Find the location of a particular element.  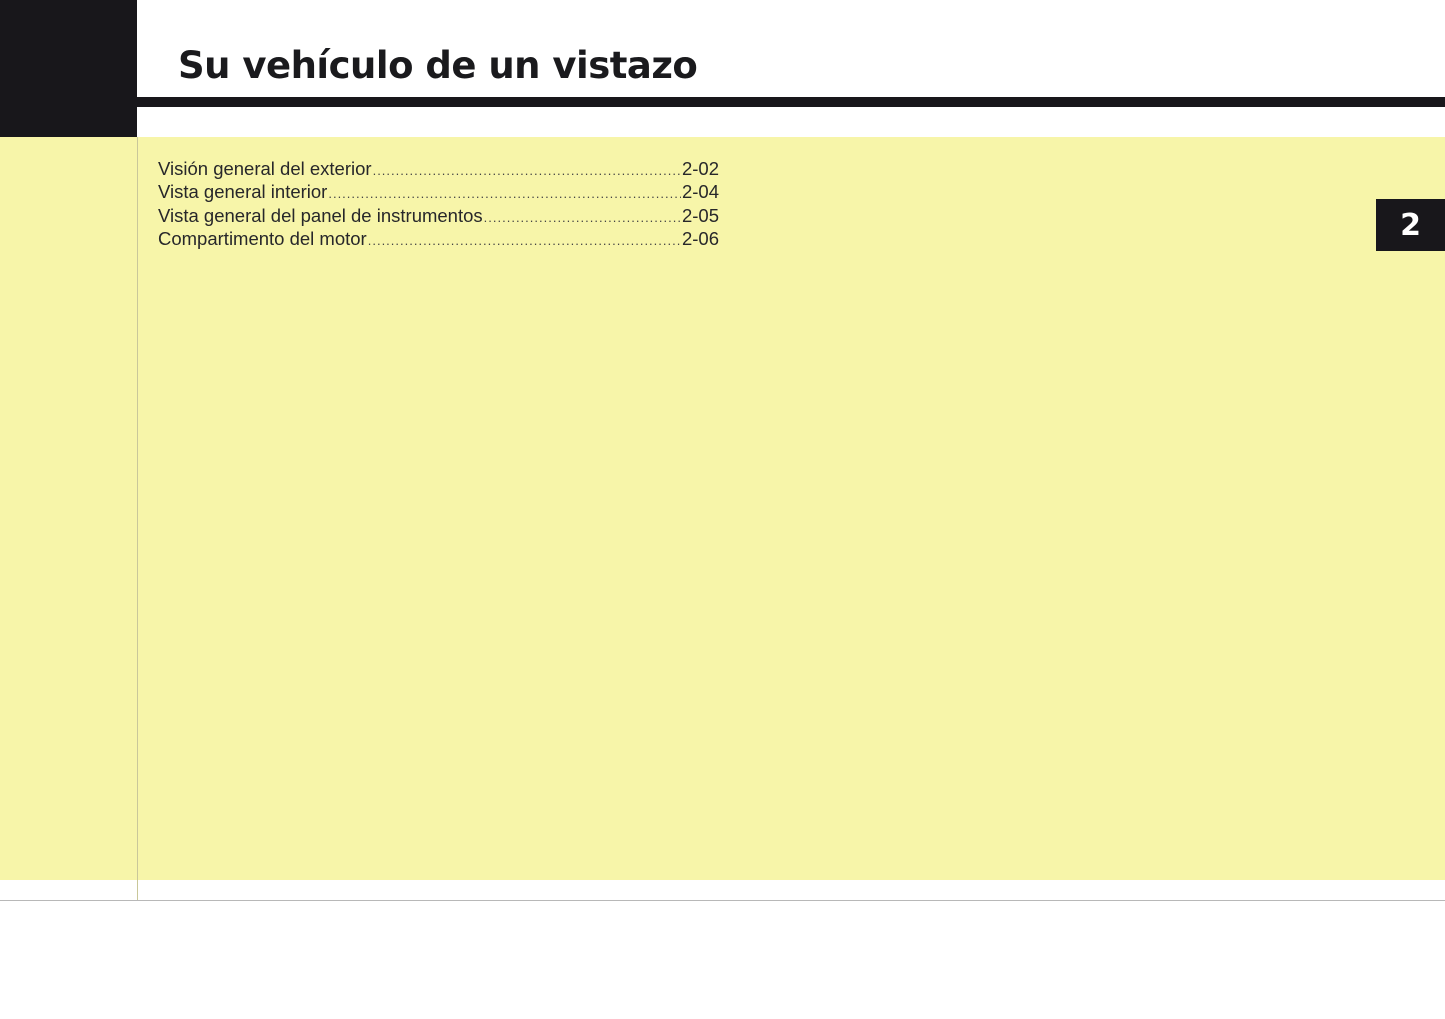

toc-entry-page: 2-05 is located at coordinates (700, 215).